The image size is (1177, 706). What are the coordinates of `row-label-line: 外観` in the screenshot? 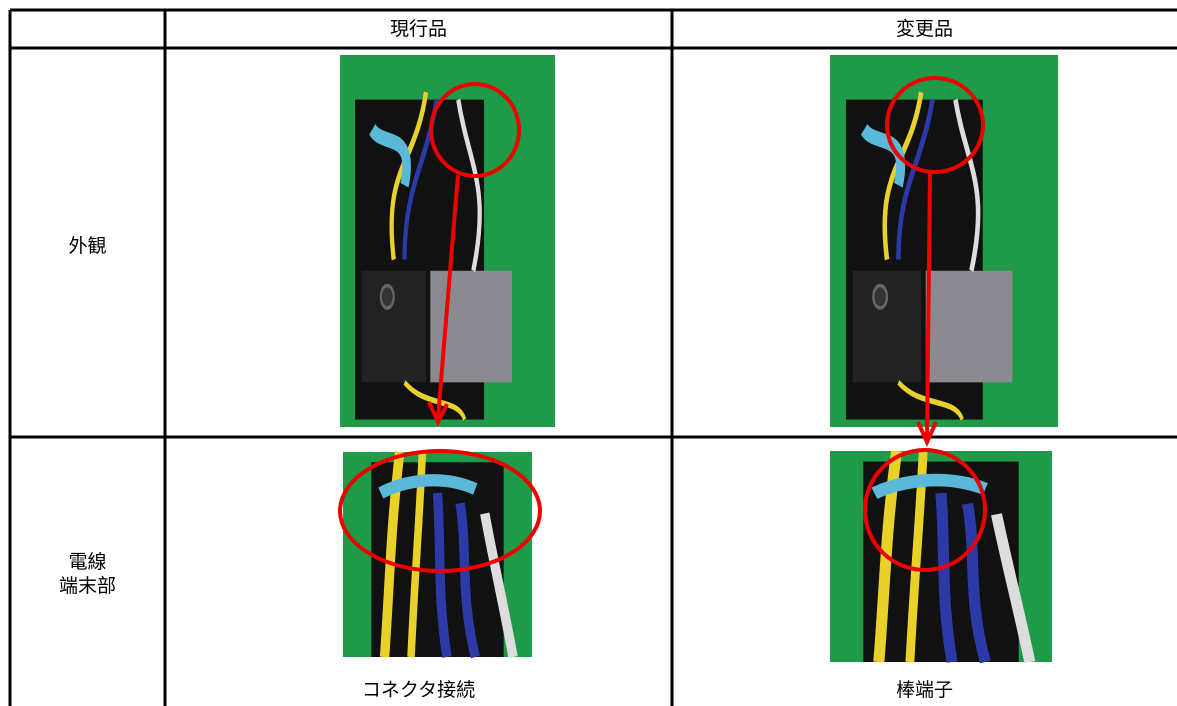 It's located at (87, 246).